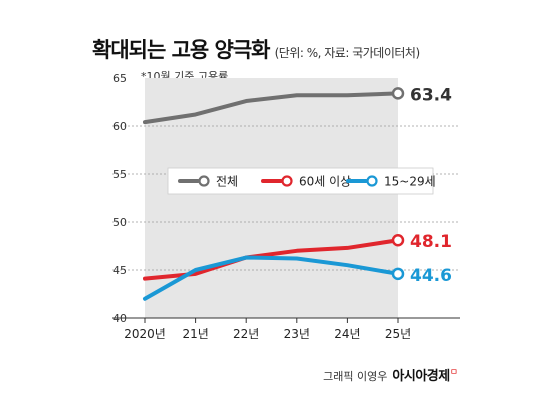 This screenshot has height=406, width=550. What do you see at coordinates (120, 270) in the screenshot?
I see `y-tick-label-45: 45` at bounding box center [120, 270].